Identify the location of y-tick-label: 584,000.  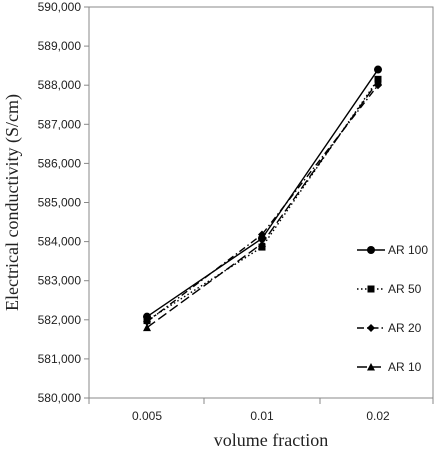
(60, 242).